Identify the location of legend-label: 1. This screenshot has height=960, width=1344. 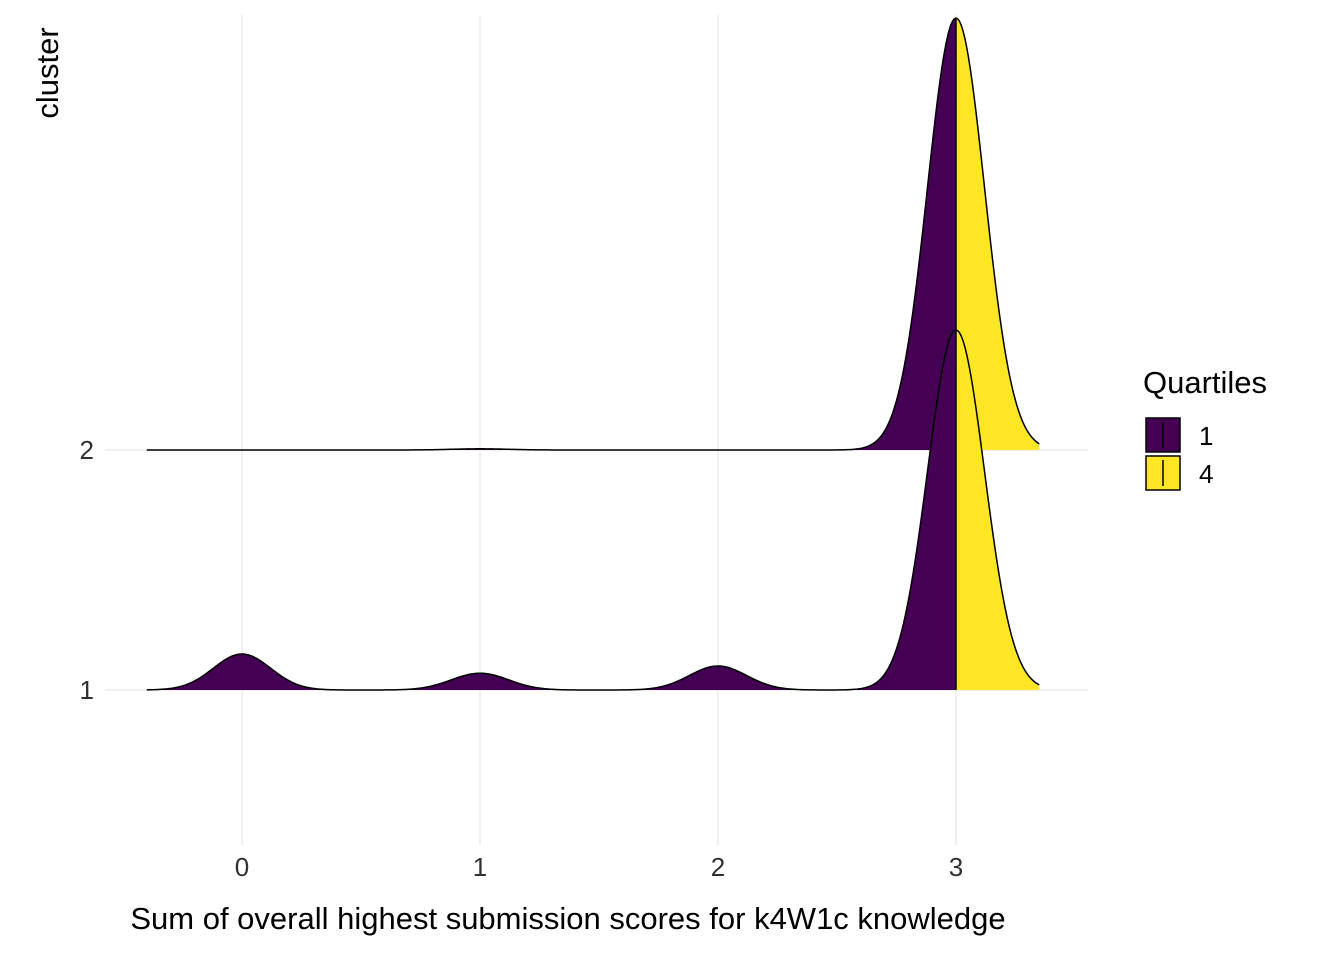
(1206, 436).